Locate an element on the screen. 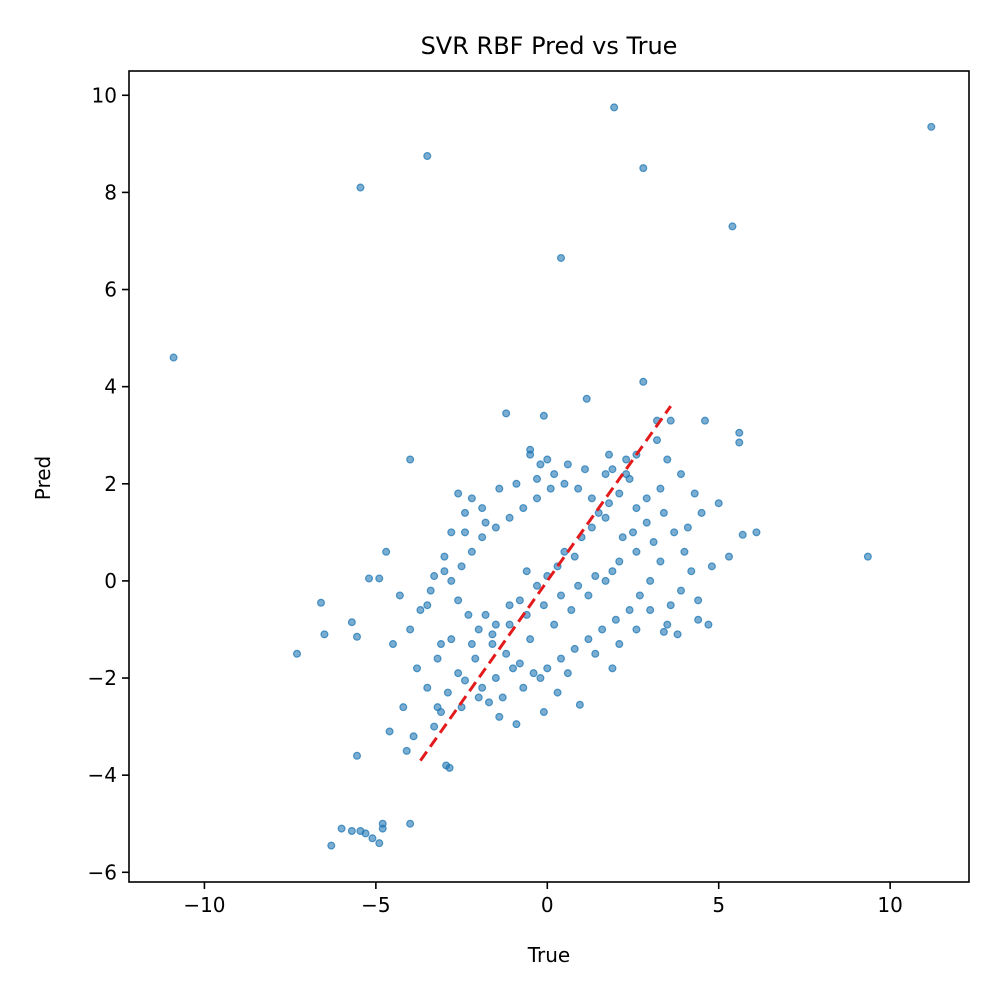 Image resolution: width=1000 pixels, height=1000 pixels. chart-title: SVR RBF Pred vs True is located at coordinates (549, 46).